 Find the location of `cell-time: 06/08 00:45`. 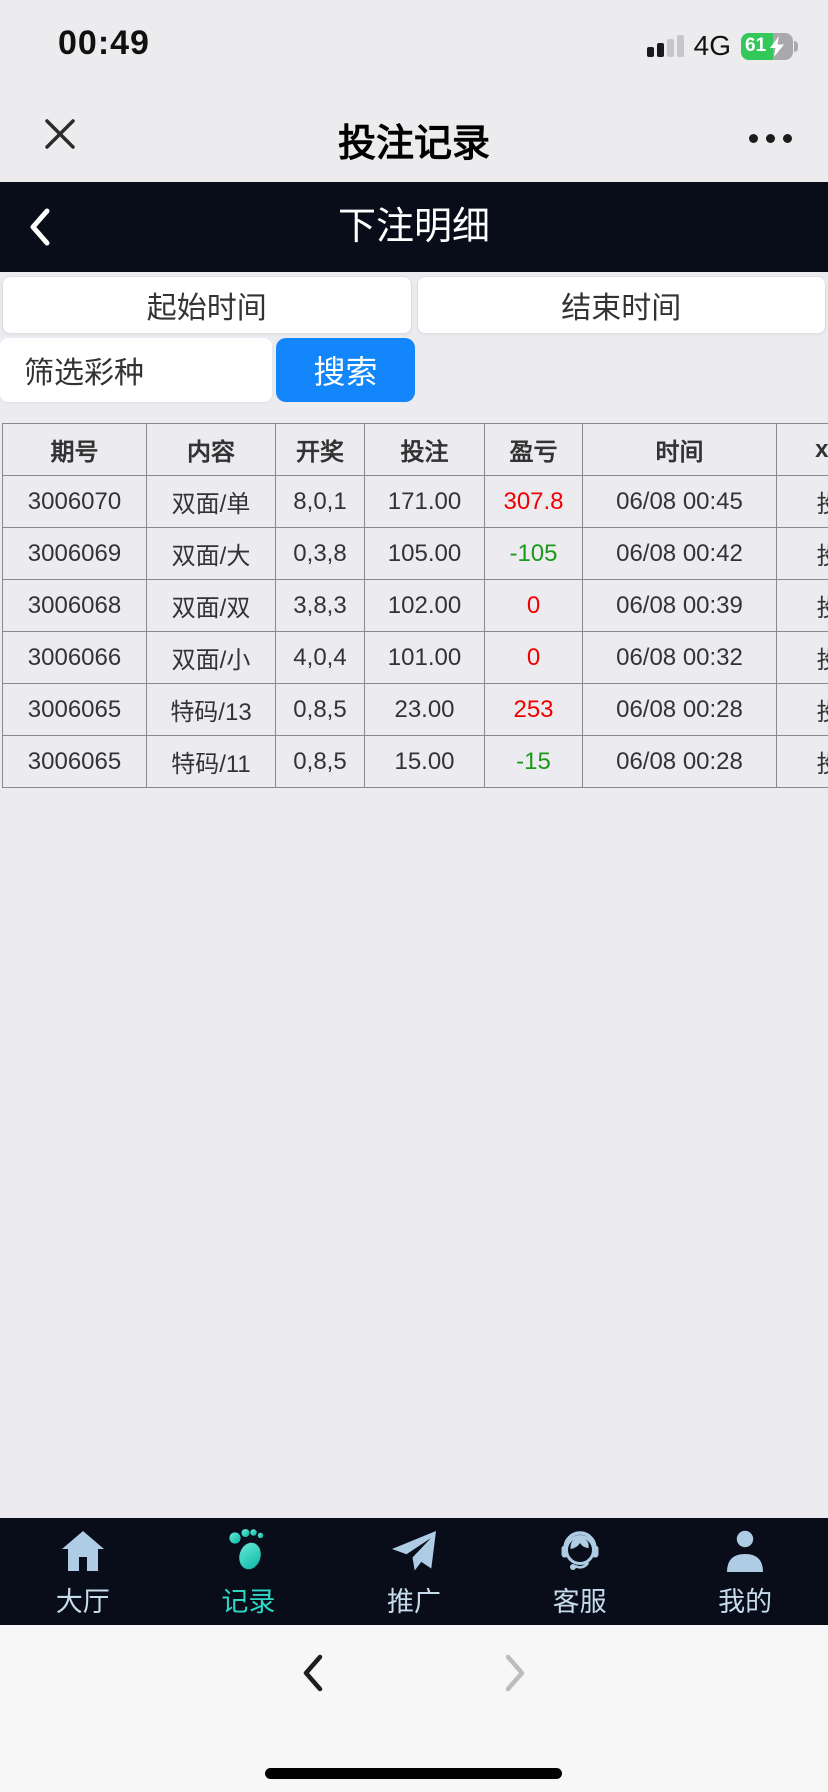

cell-time: 06/08 00:45 is located at coordinates (679, 501).